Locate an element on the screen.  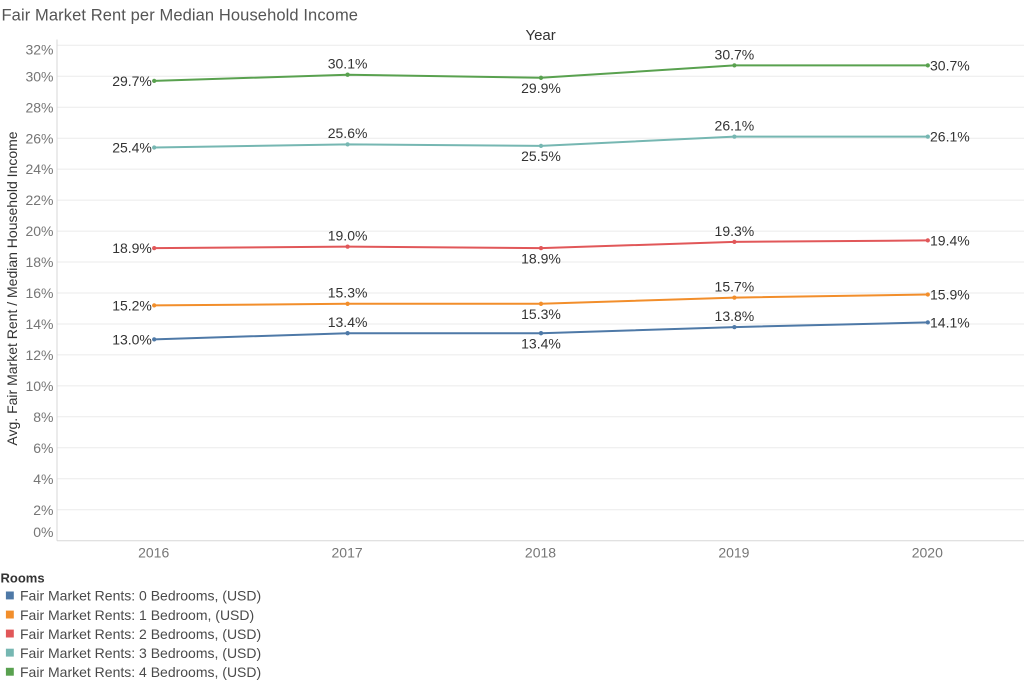
svg-text: 14.1% is located at coordinates (950, 323).